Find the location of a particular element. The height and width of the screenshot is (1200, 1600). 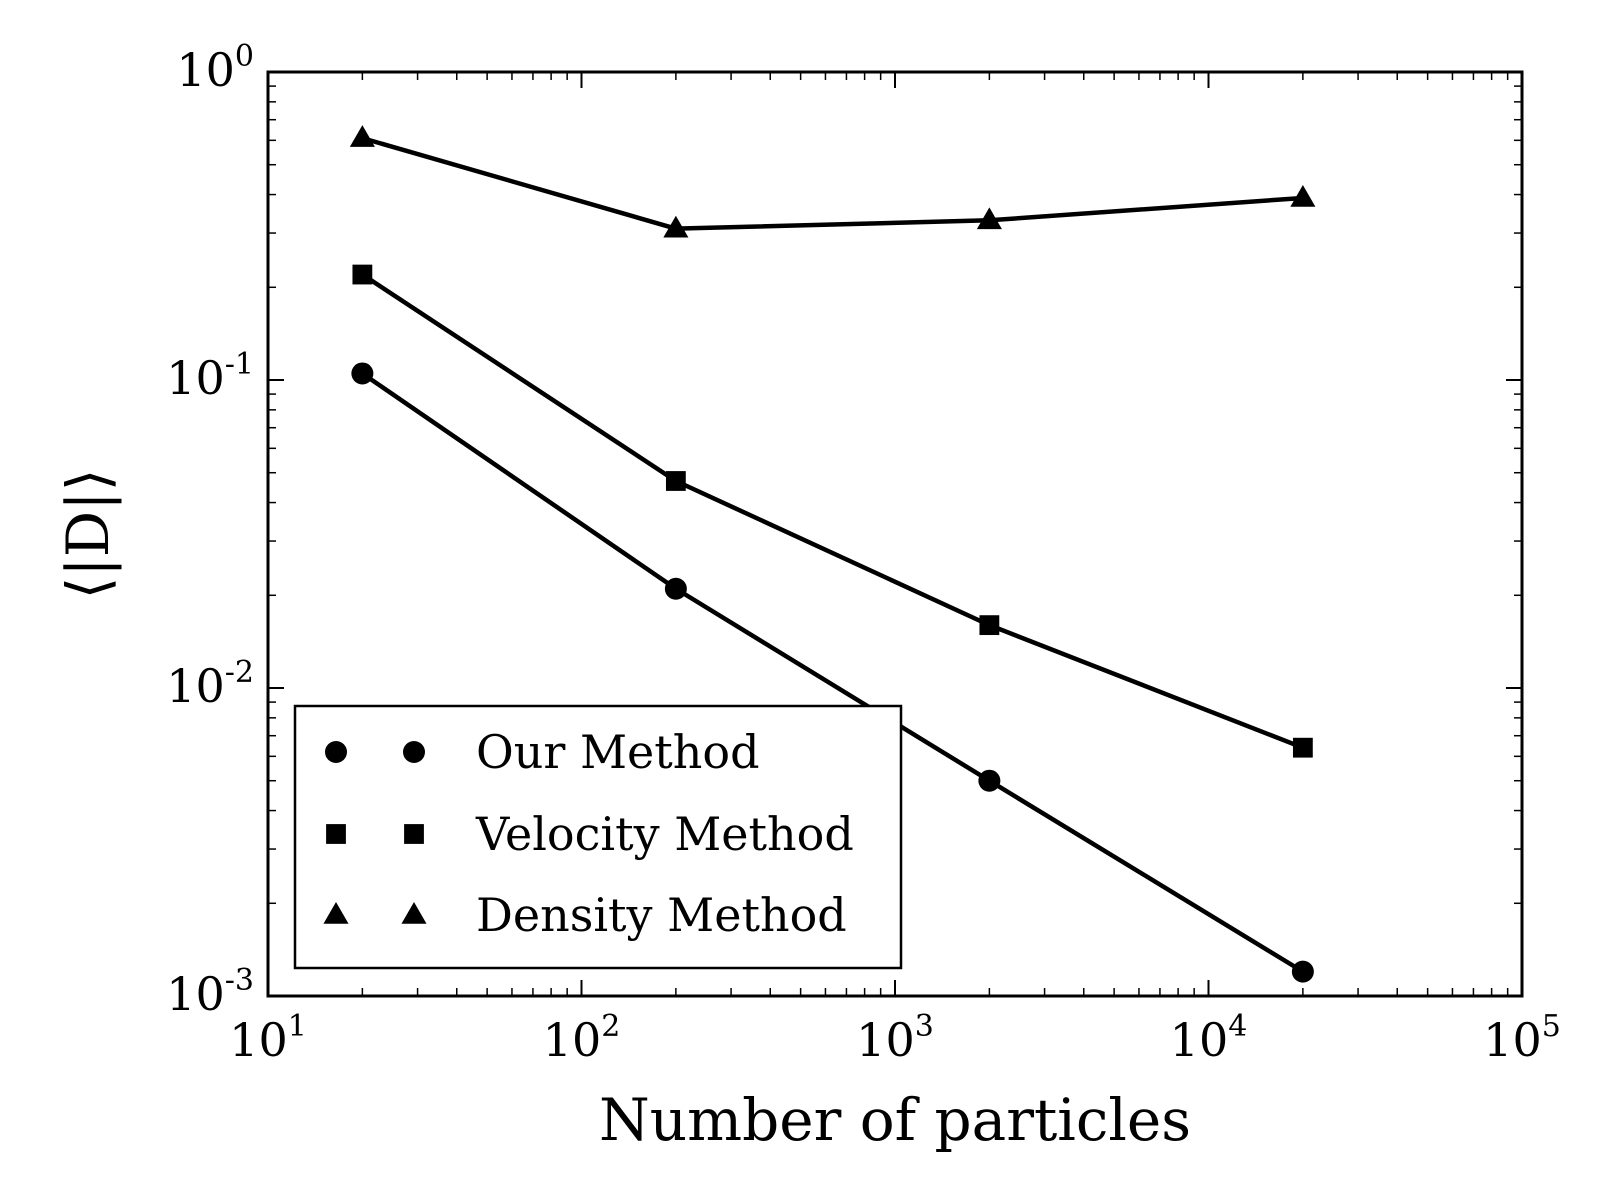

y-axis-title: ⟨|D|⟩ is located at coordinates (88, 534).